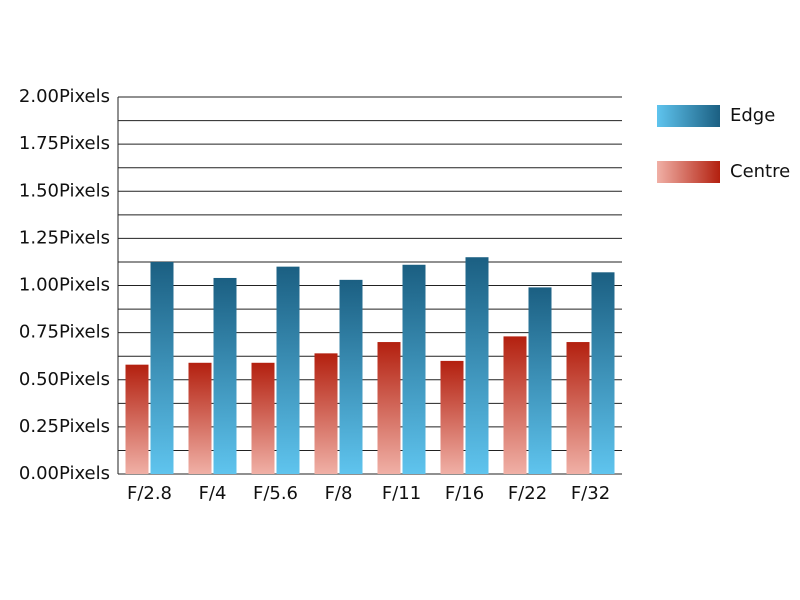 This screenshot has height=600, width=800. What do you see at coordinates (527, 493) in the screenshot?
I see `x-tick-label: F/22` at bounding box center [527, 493].